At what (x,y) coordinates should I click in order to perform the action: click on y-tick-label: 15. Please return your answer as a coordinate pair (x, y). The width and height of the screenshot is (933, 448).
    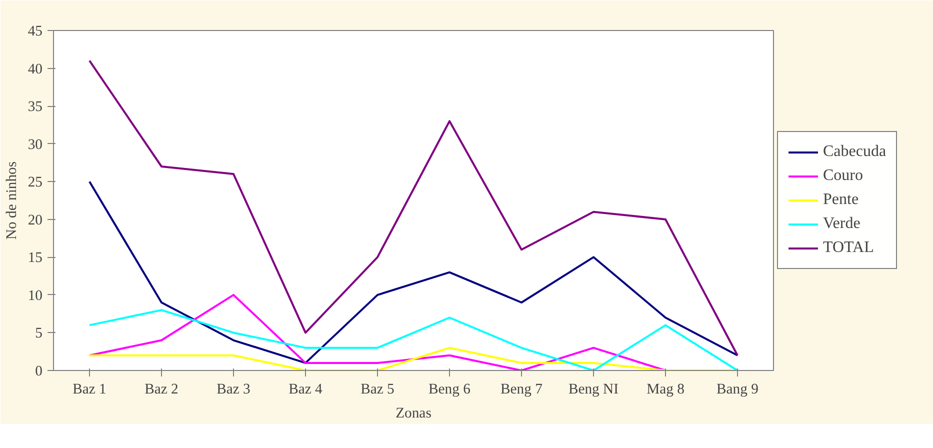
    Looking at the image, I should click on (35, 258).